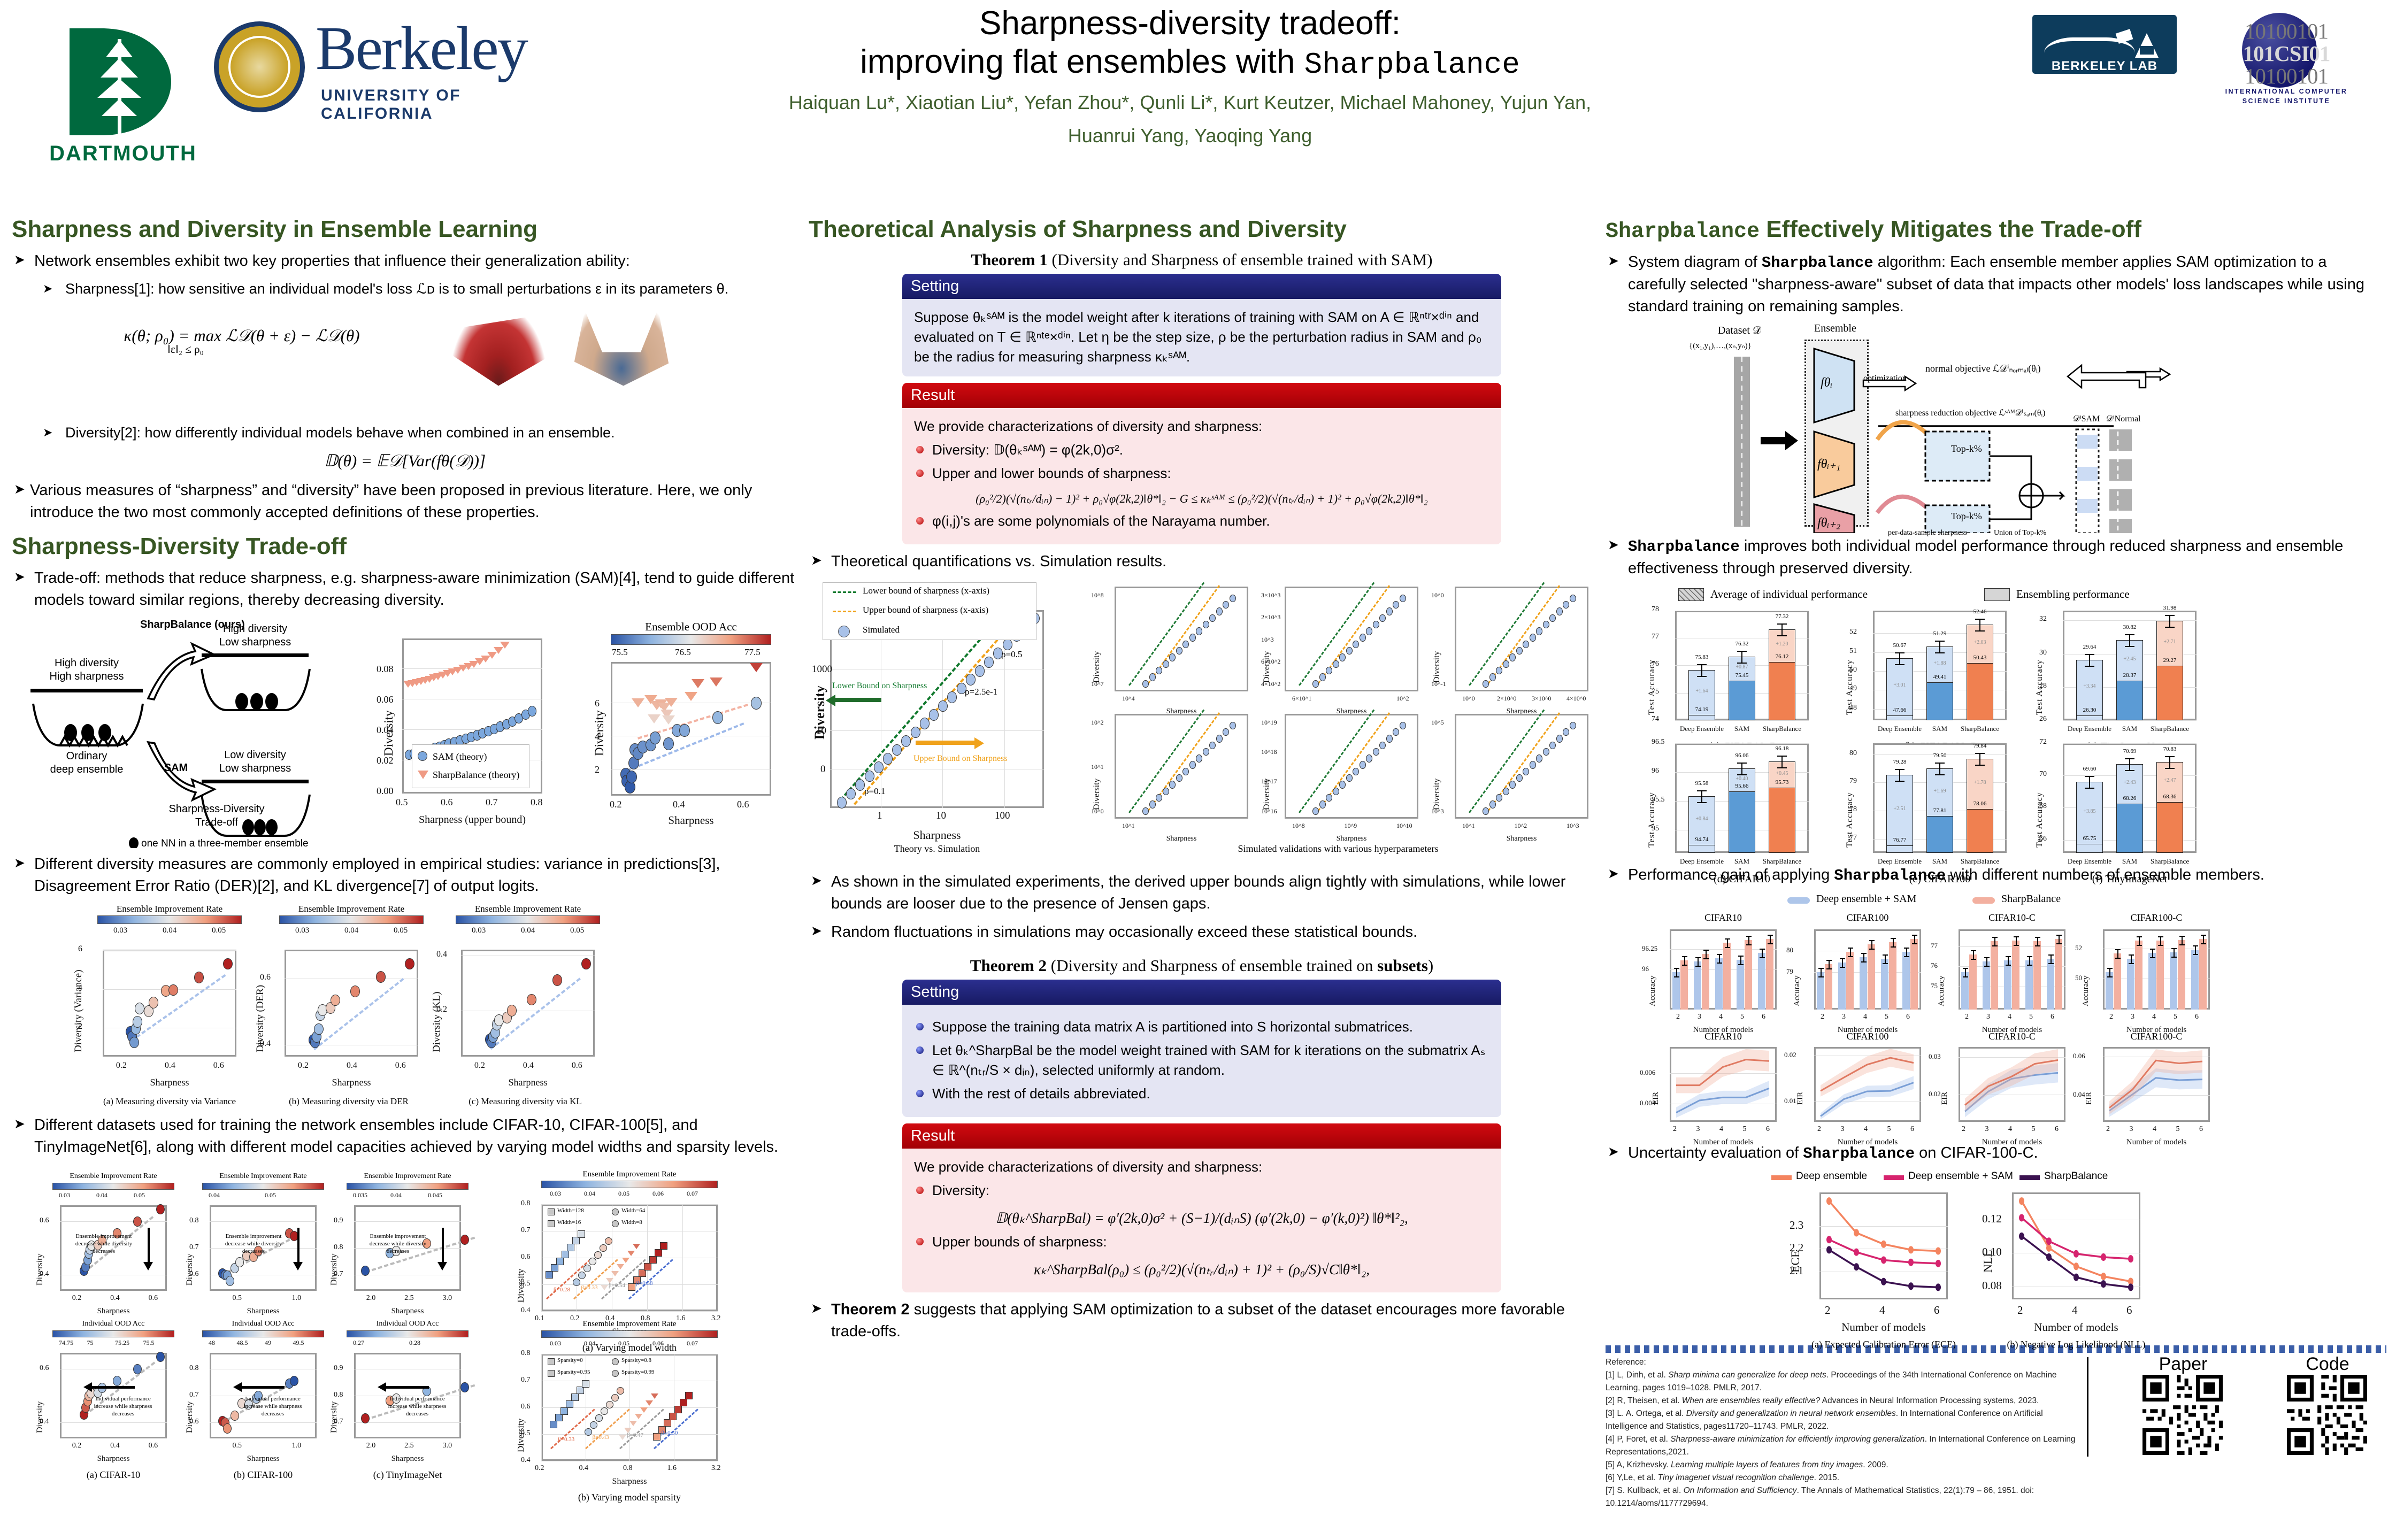 The height and width of the screenshot is (1540, 2396). Describe the element at coordinates (351, 930) in the screenshot. I see `cb-tick: 0.04` at that location.